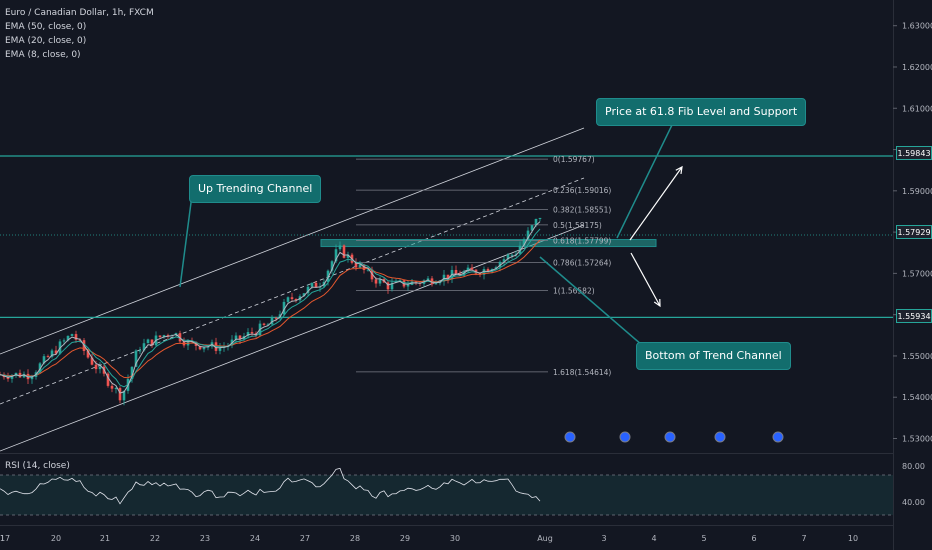 This screenshot has width=932, height=550. What do you see at coordinates (582, 240) in the screenshot?
I see `fib-level-label: 0.618(1.57799)` at bounding box center [582, 240].